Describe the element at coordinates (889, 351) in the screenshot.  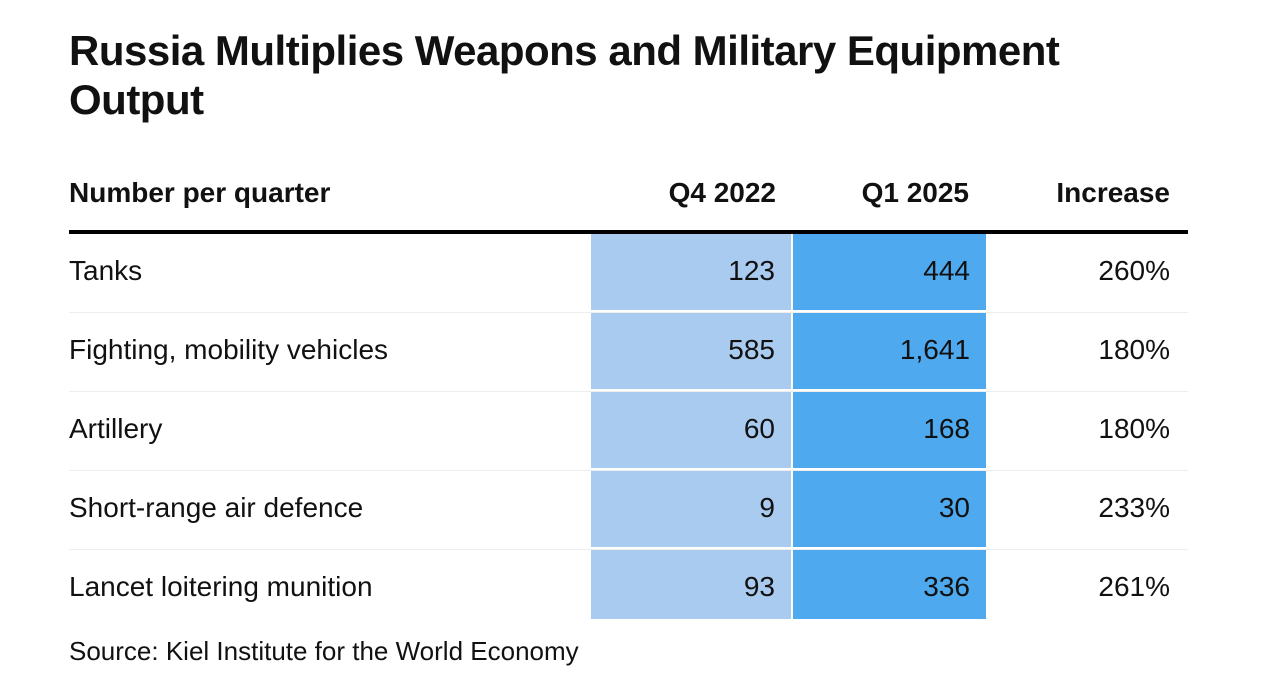
I see `q1-2025-cell: 1,641` at that location.